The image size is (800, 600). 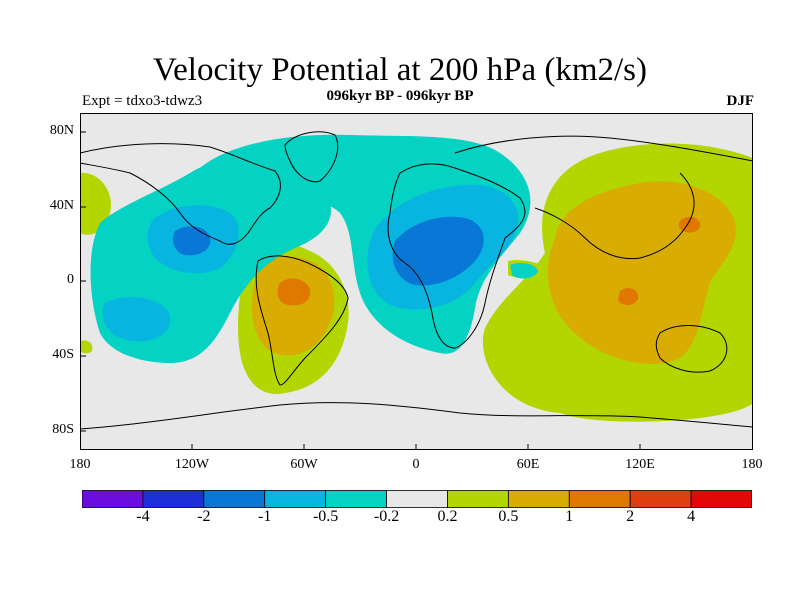 I want to click on experiment-label: Expt = tdxo3-tdwz3, so click(x=142, y=101).